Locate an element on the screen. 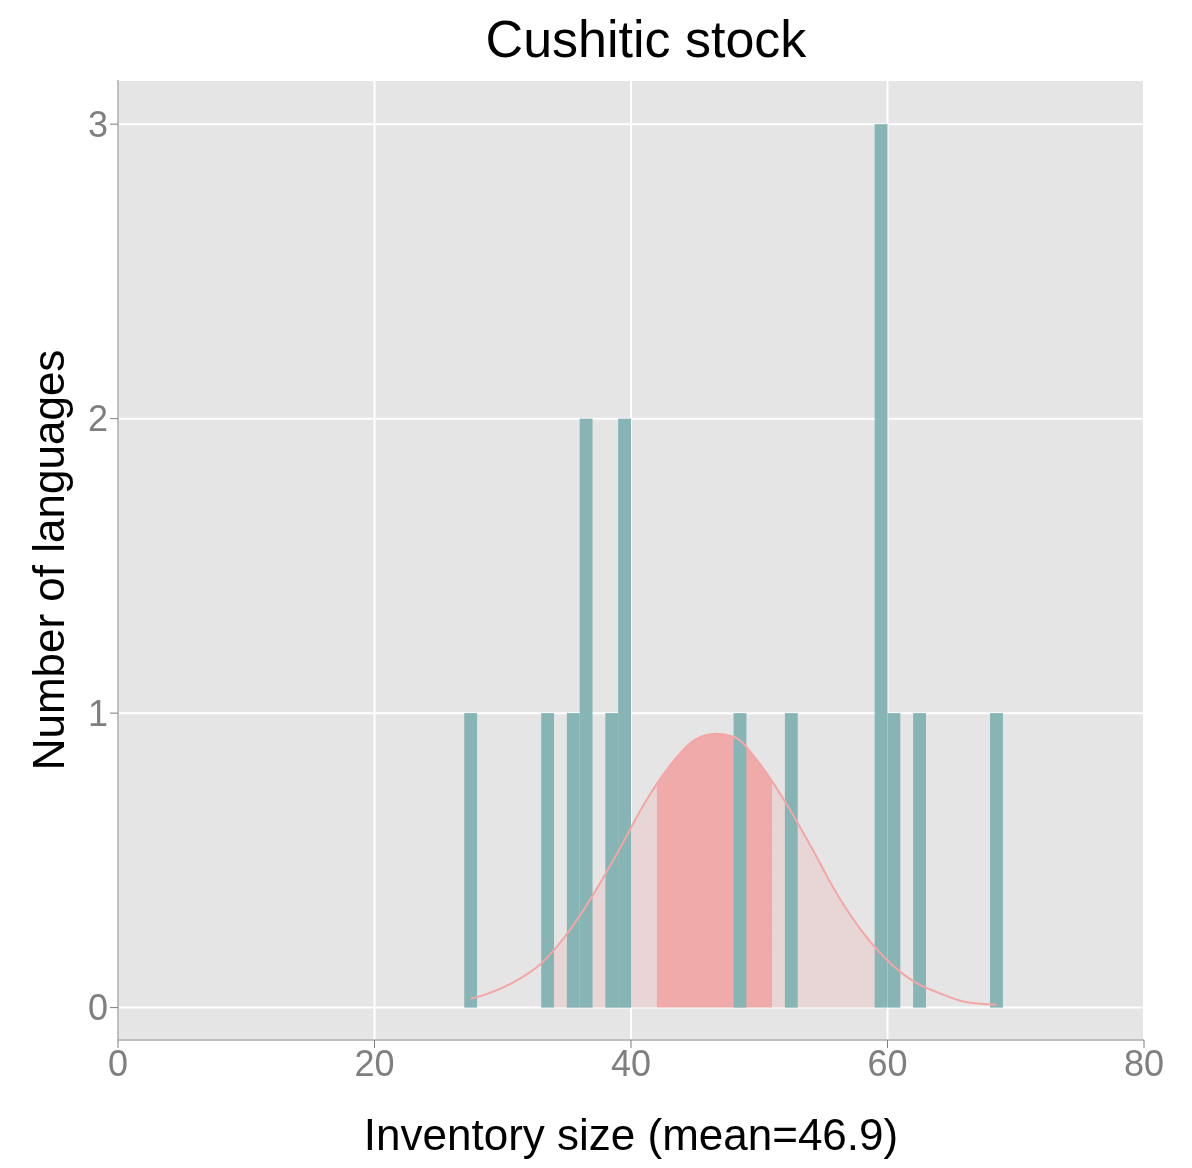 The width and height of the screenshot is (1192, 1168). x-tick-label: 20 is located at coordinates (374, 1063).